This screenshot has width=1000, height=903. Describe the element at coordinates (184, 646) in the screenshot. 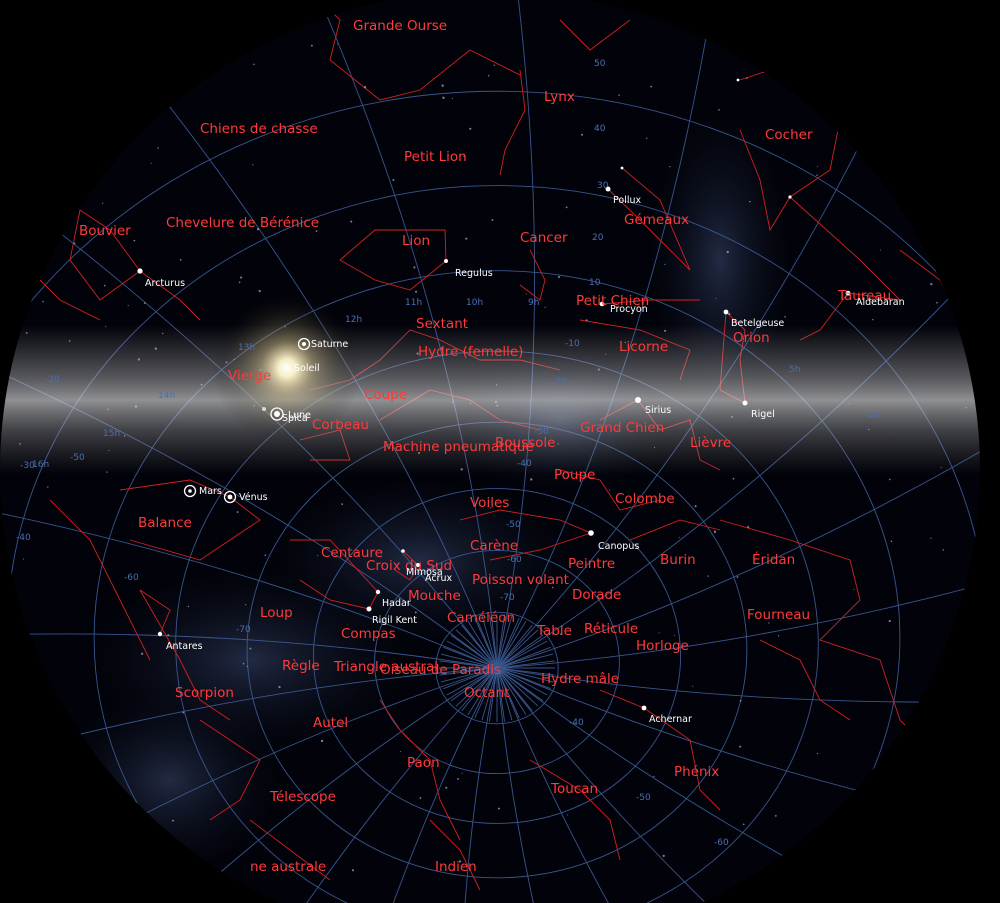

I see `star-label-antares: Antares` at that location.